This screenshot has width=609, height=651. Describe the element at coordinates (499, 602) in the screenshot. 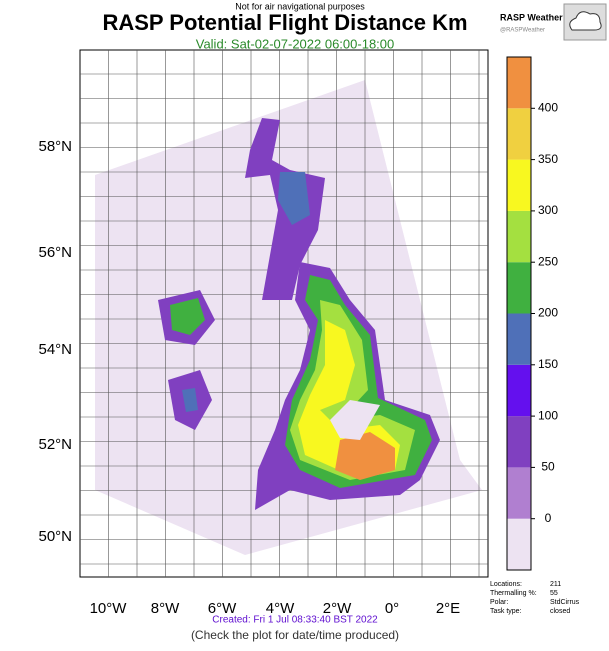

I see `info-key: Polar:` at that location.